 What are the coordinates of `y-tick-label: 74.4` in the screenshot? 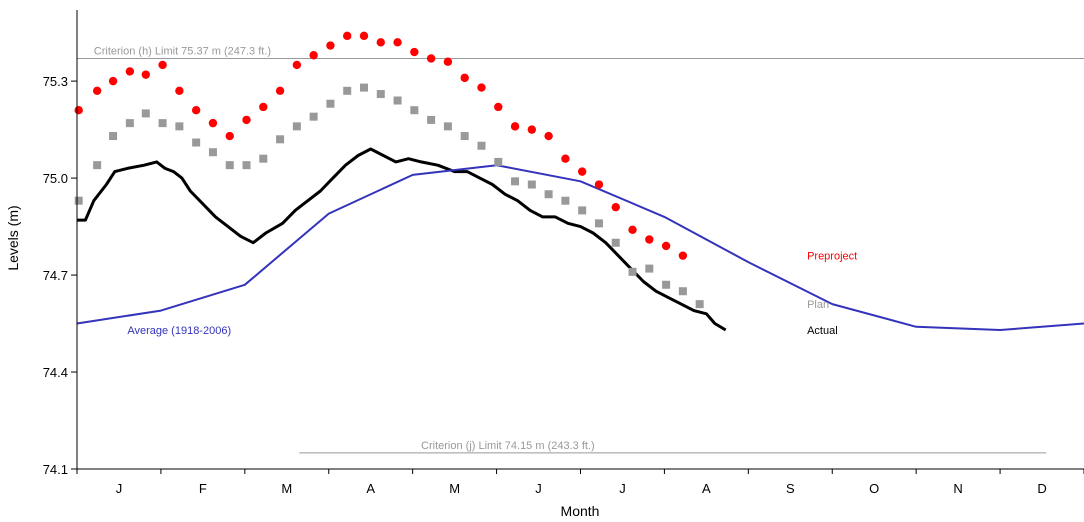 It's located at (55, 372).